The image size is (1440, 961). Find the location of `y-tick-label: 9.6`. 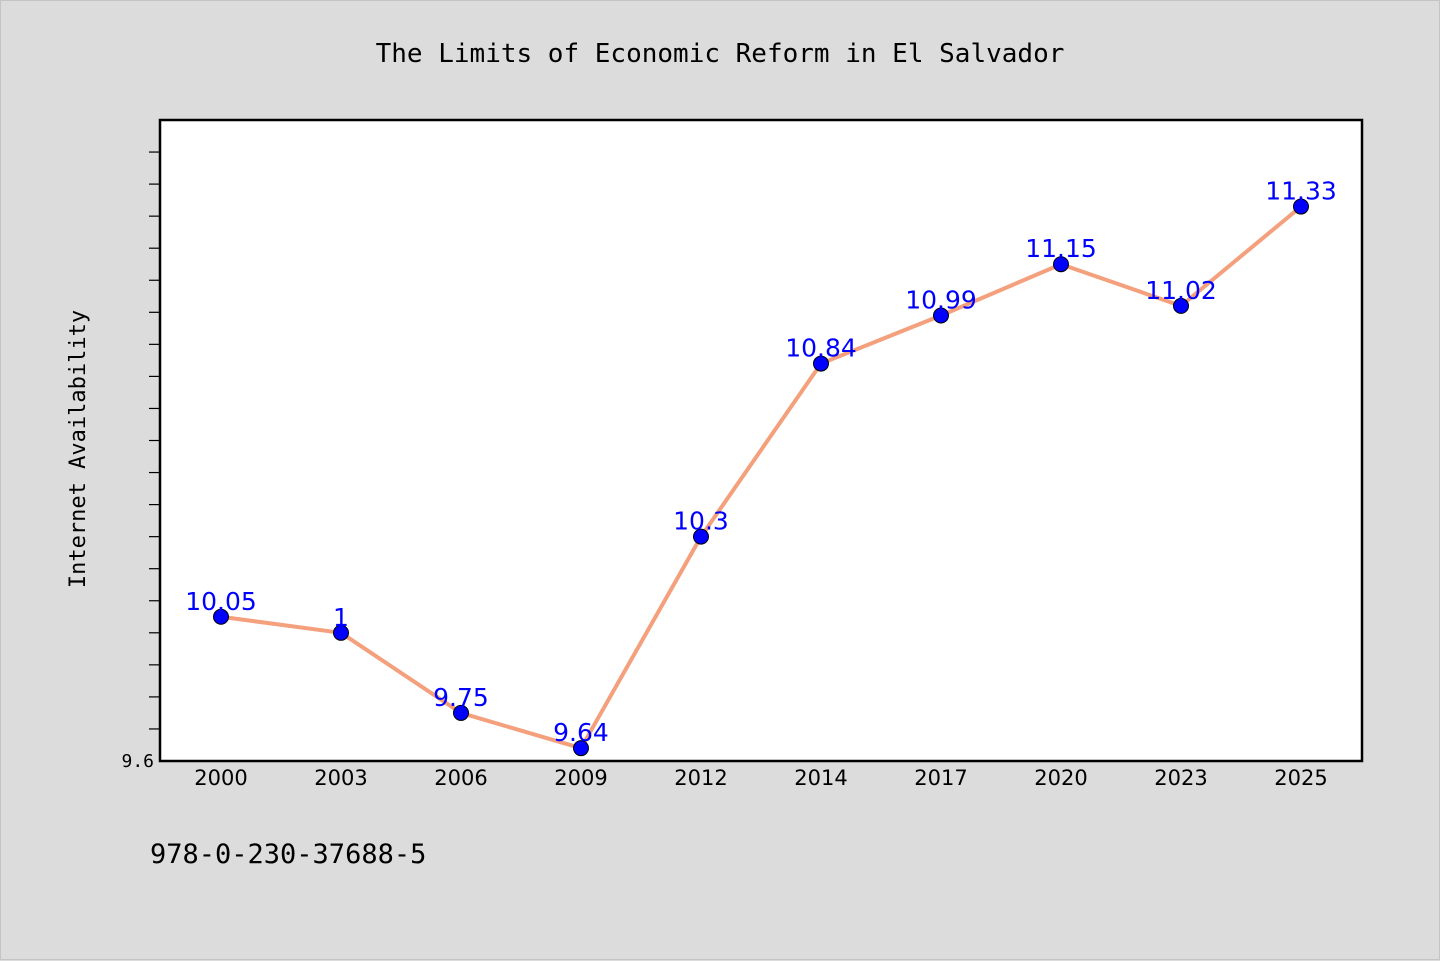

y-tick-label: 9.6 is located at coordinates (137, 761).